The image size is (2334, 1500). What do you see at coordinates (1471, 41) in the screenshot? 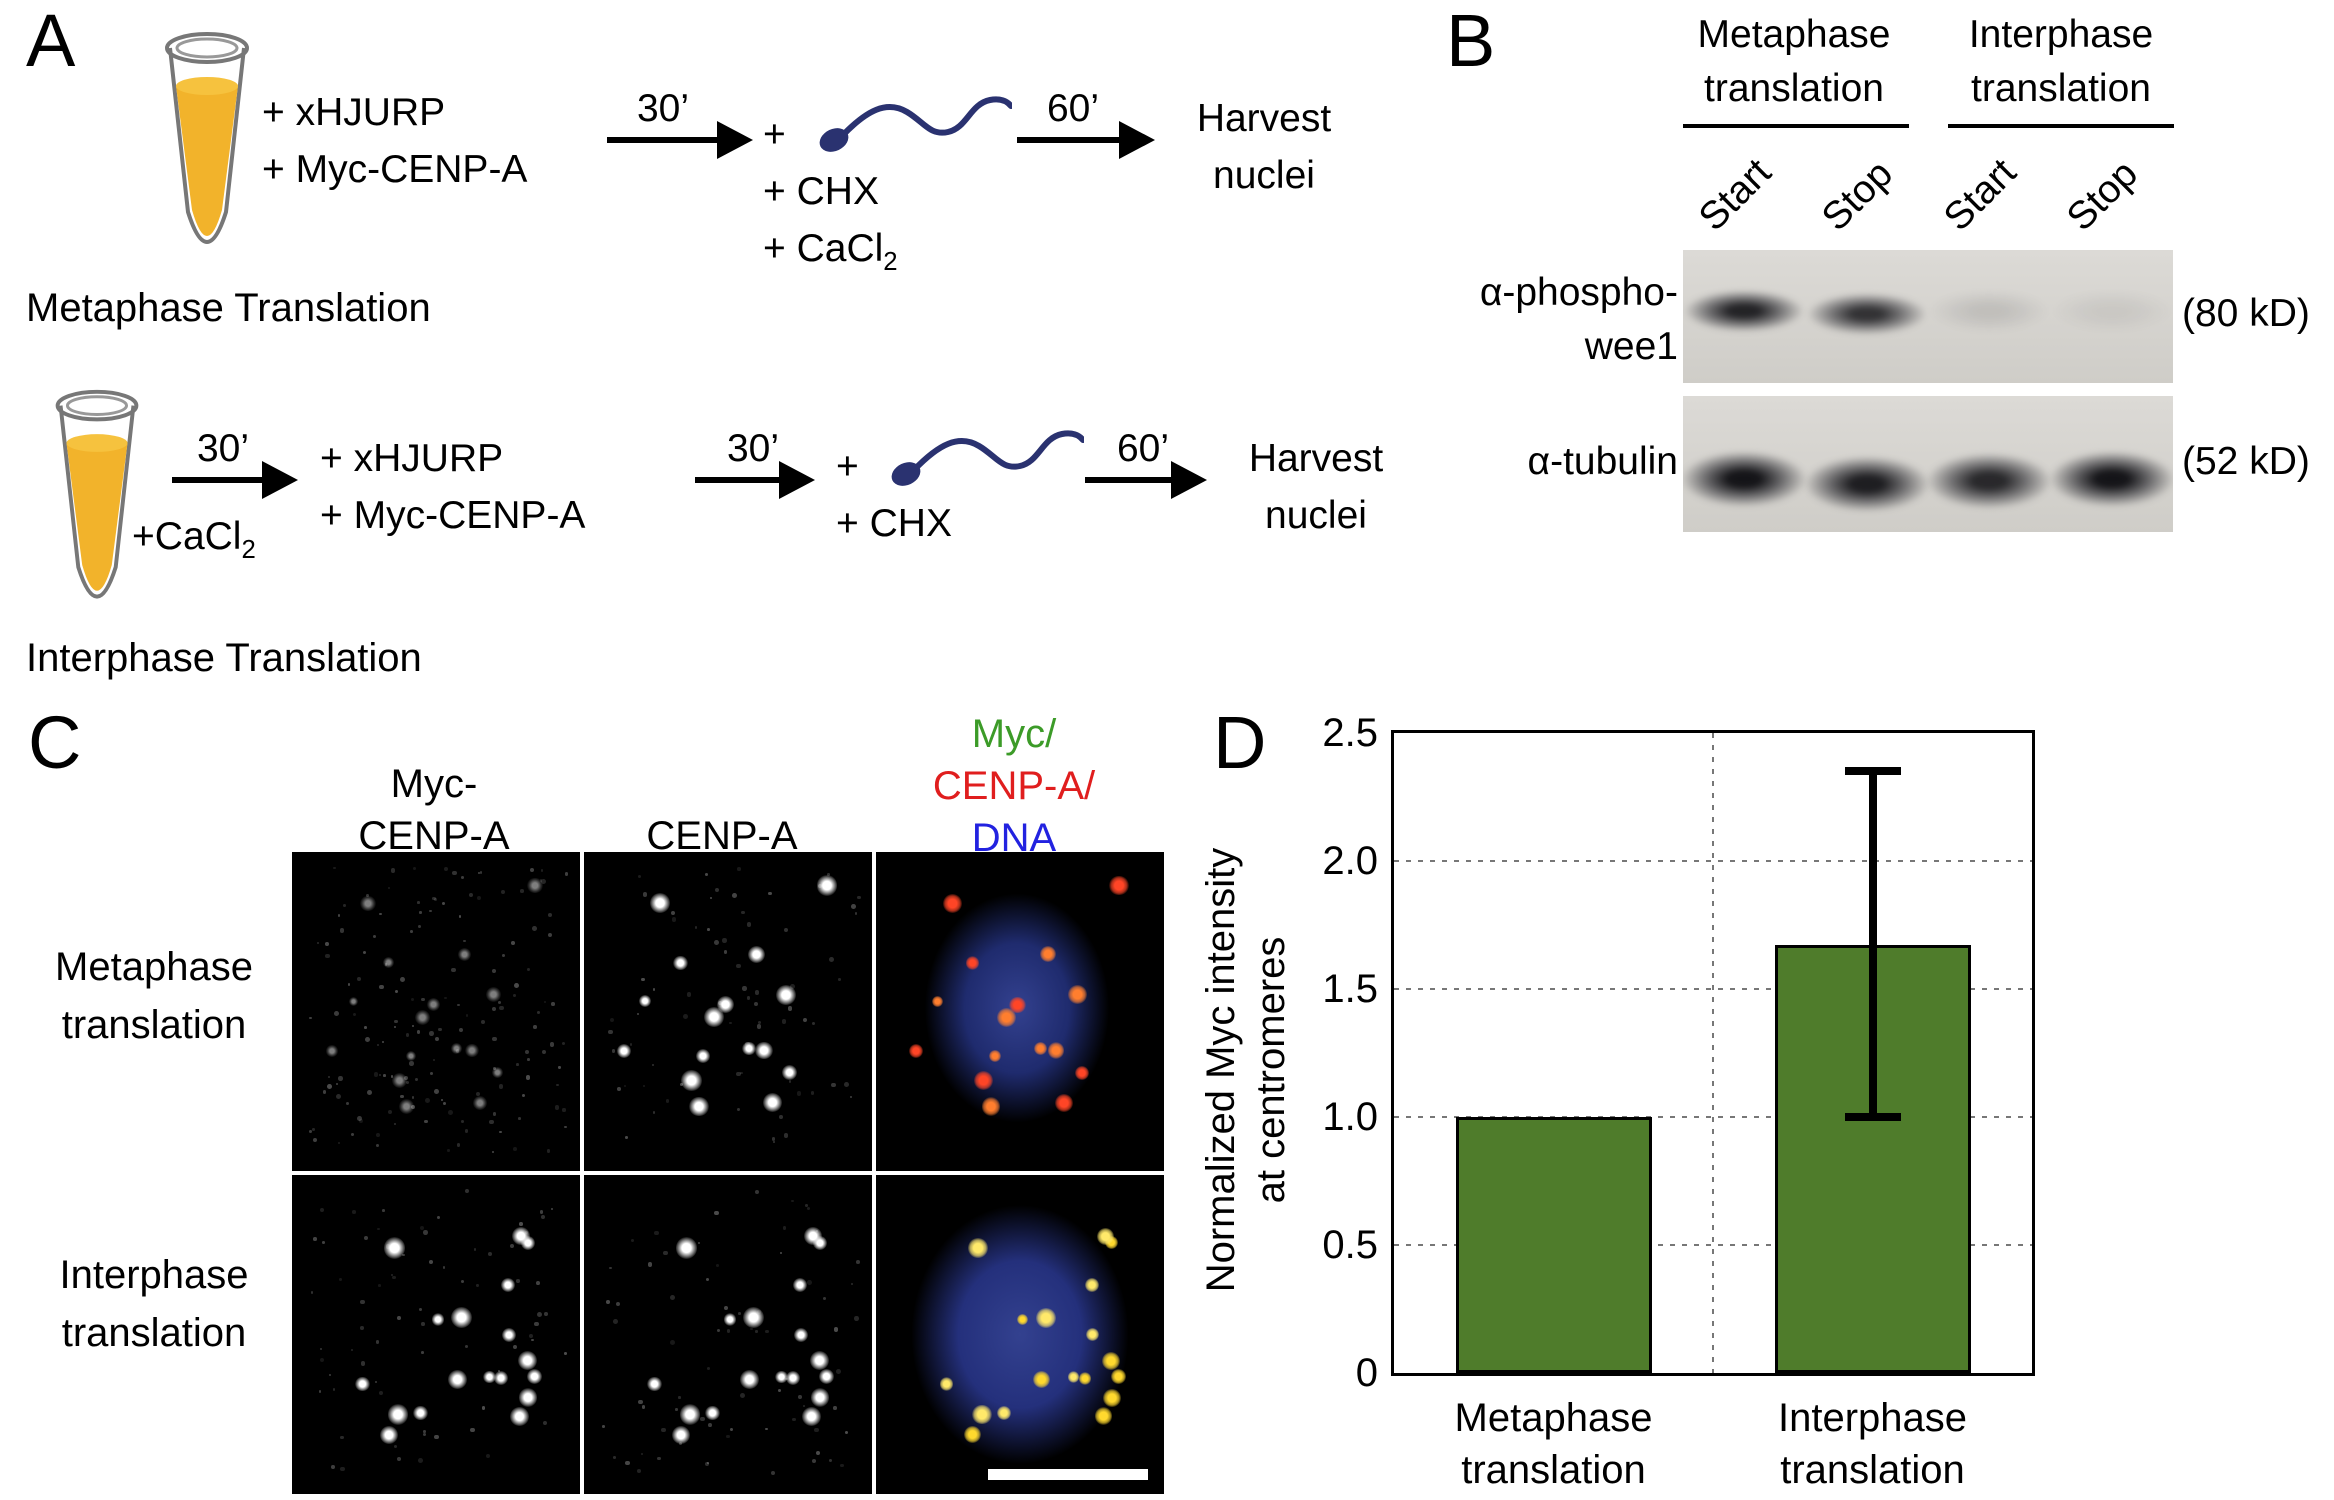
I see `panel-b-label: B` at bounding box center [1471, 41].